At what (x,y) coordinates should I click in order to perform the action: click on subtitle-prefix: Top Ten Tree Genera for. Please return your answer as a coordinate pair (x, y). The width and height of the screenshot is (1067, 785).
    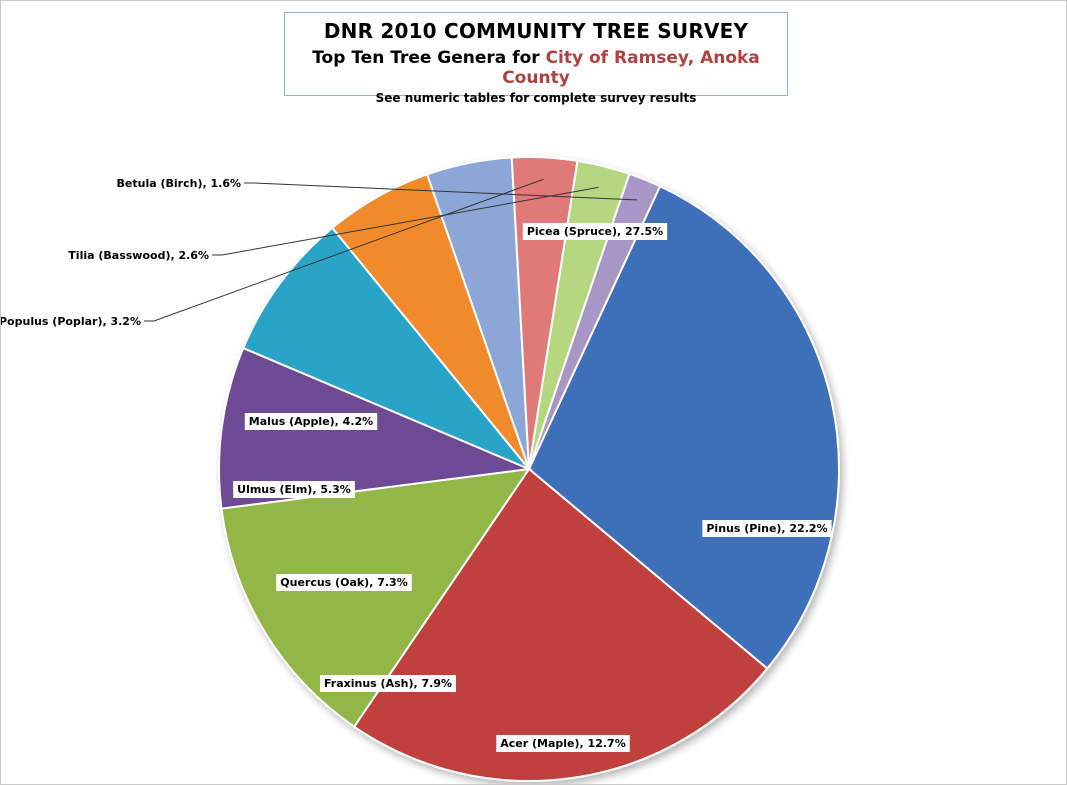
    Looking at the image, I should click on (429, 58).